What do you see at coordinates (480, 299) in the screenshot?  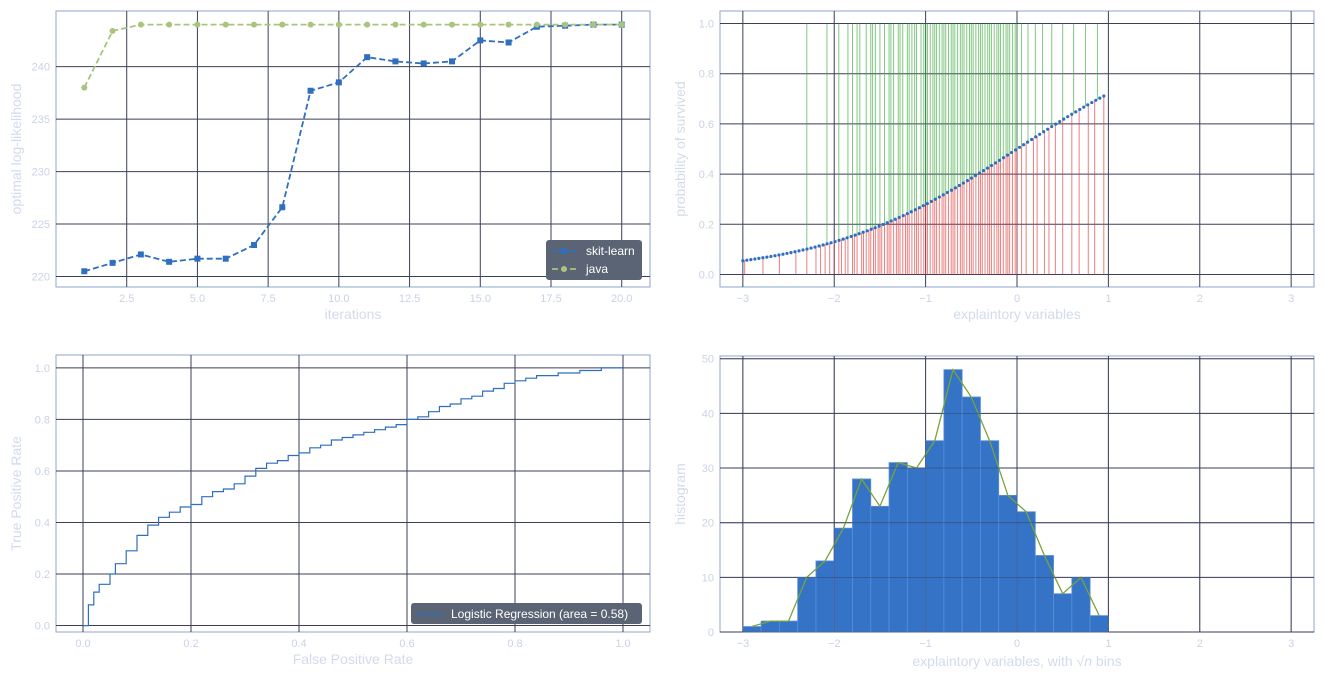 I see `x-tick-label: 15.0` at bounding box center [480, 299].